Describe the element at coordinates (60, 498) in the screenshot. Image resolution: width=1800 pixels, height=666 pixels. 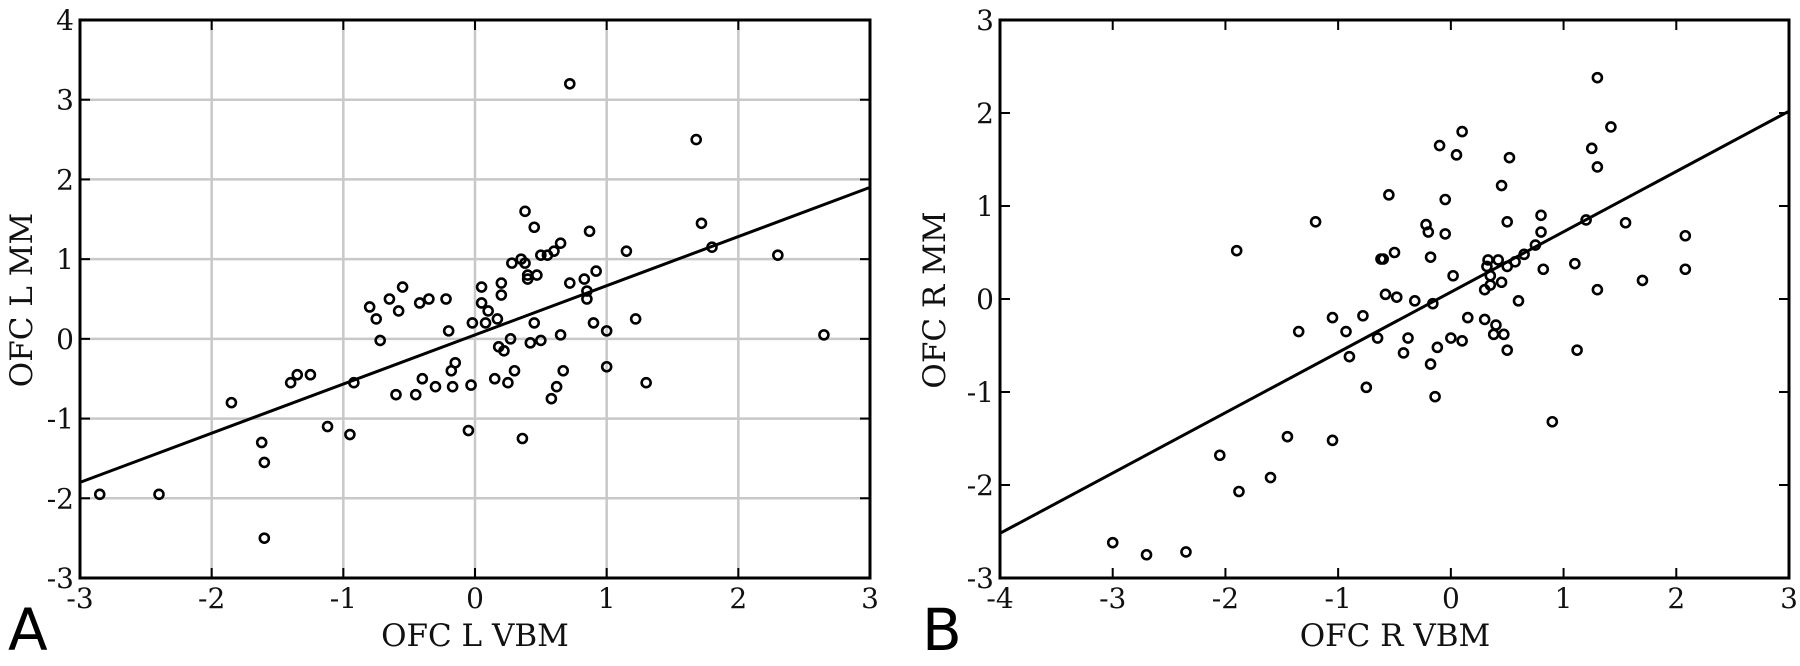
I see `y-tick-label: -2` at that location.